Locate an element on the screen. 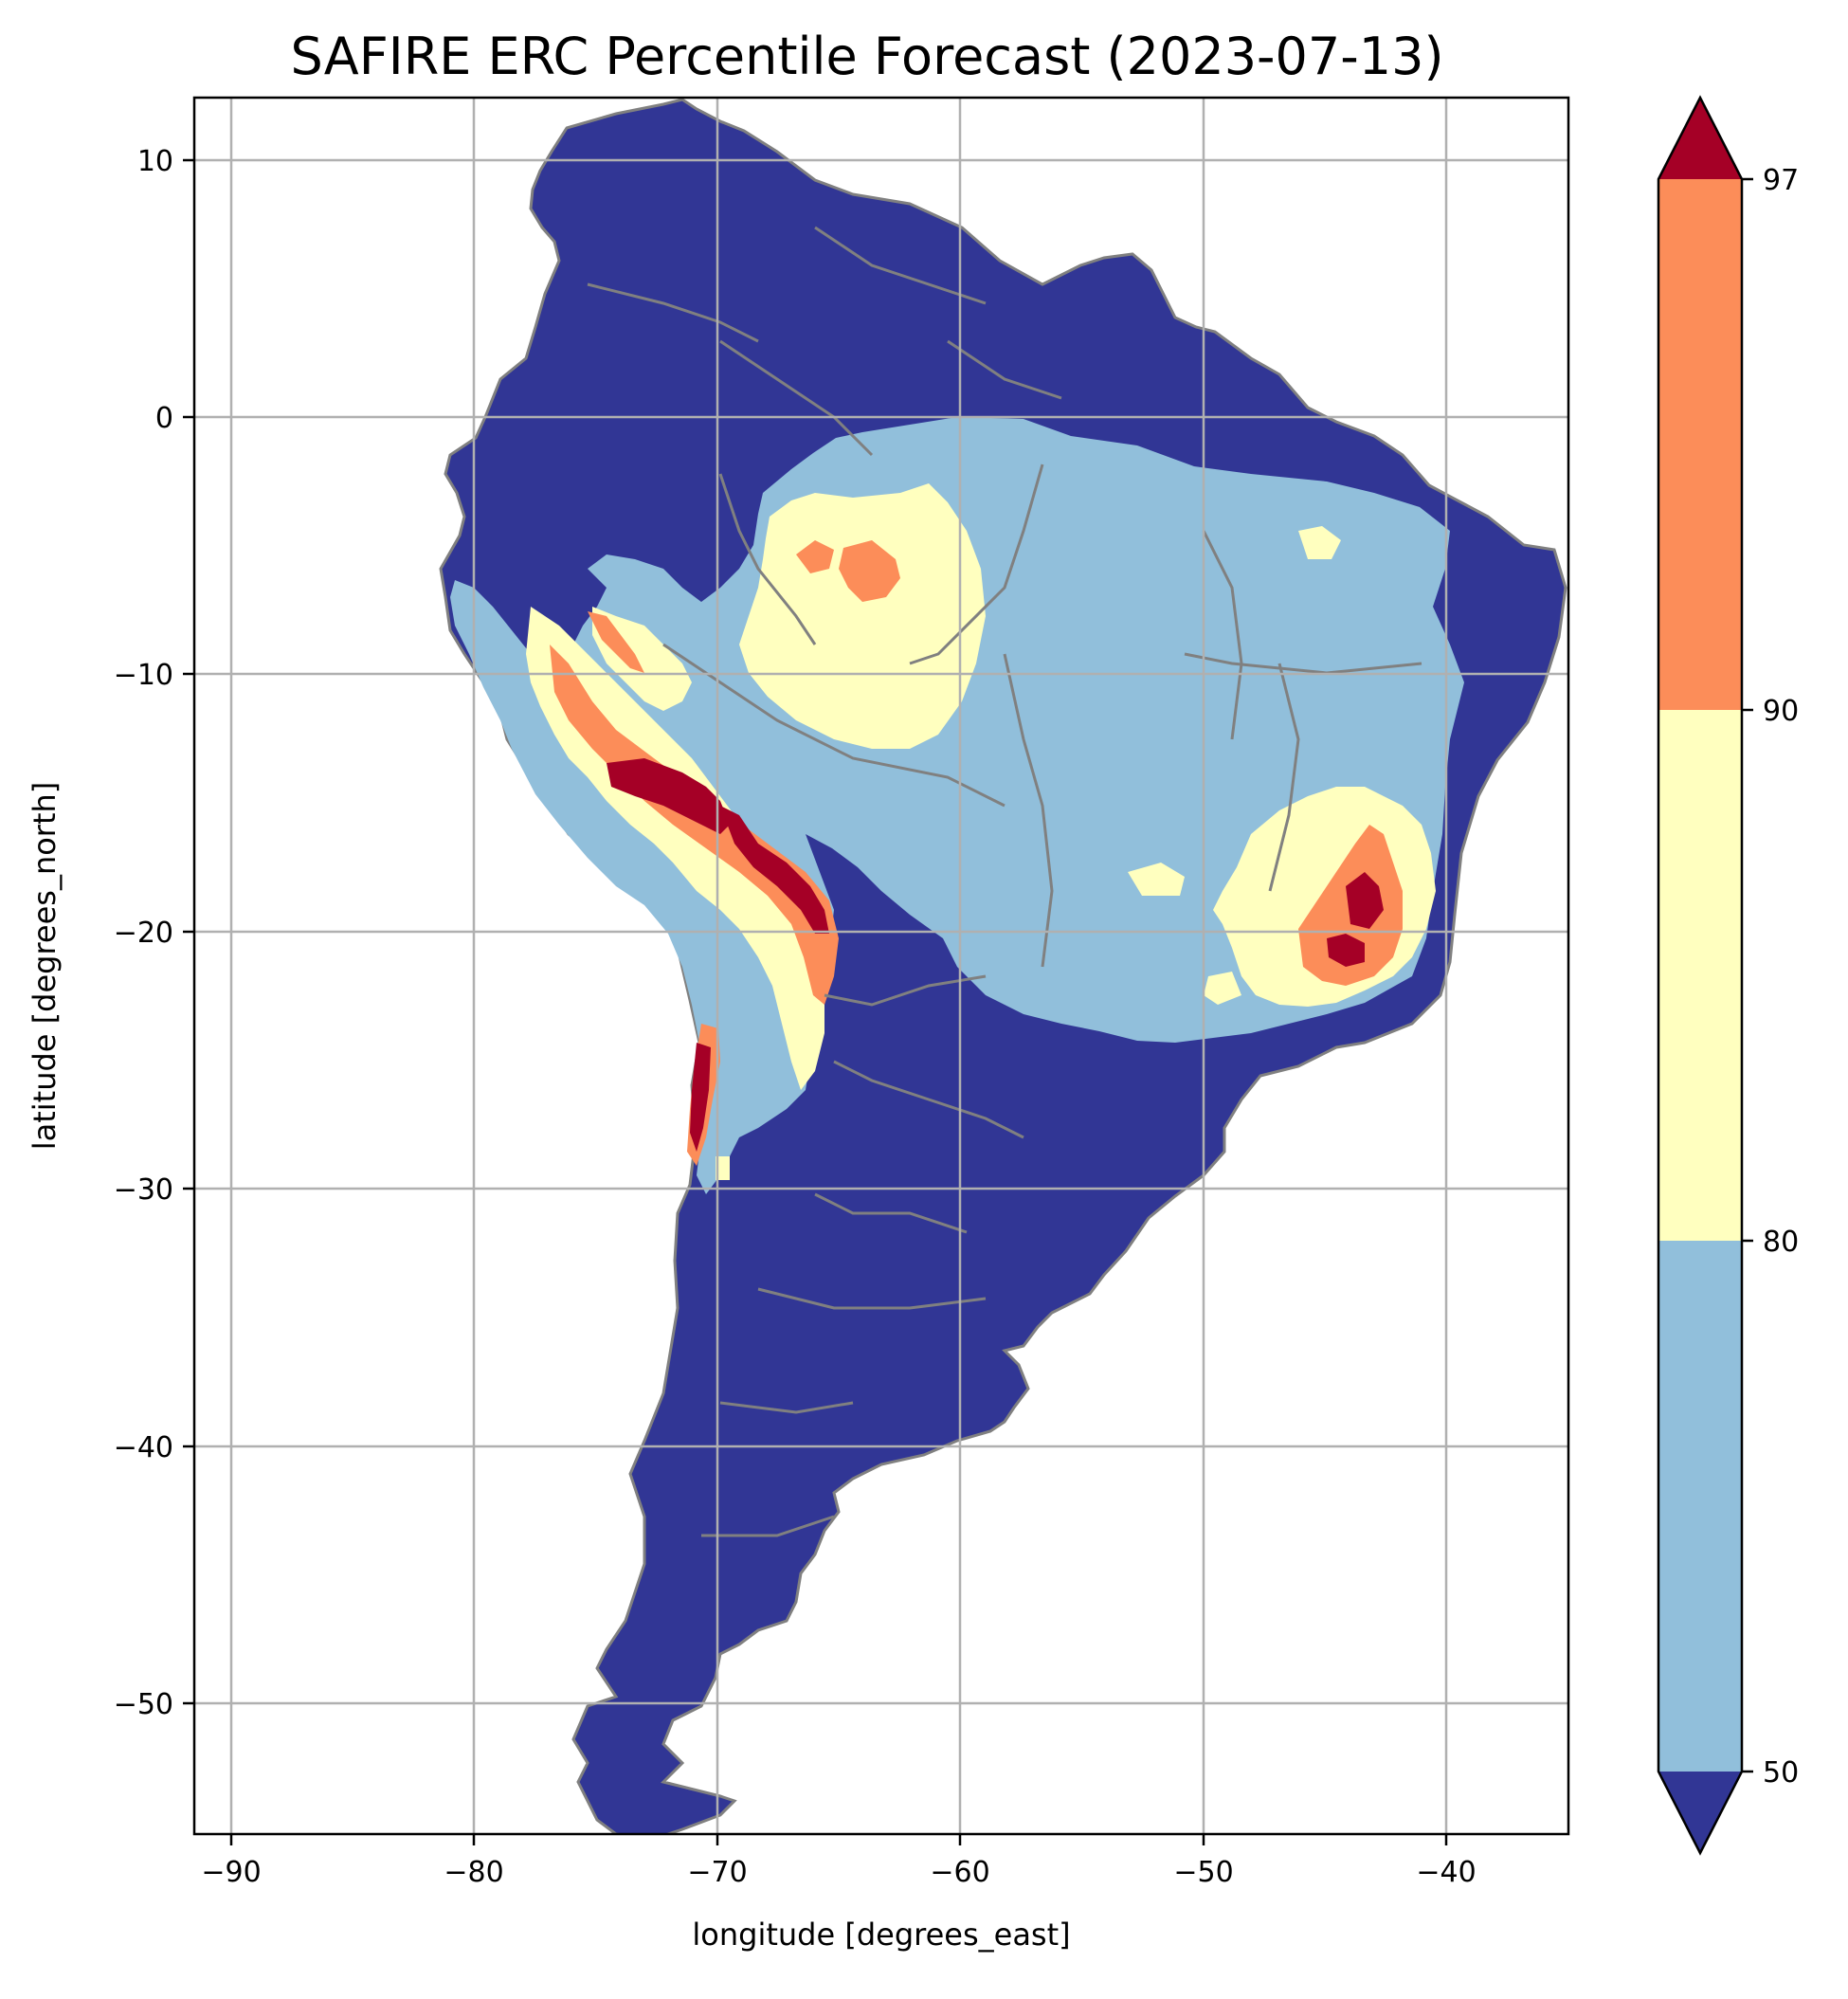  colorbar-tick-label: 97 is located at coordinates (1781, 181).